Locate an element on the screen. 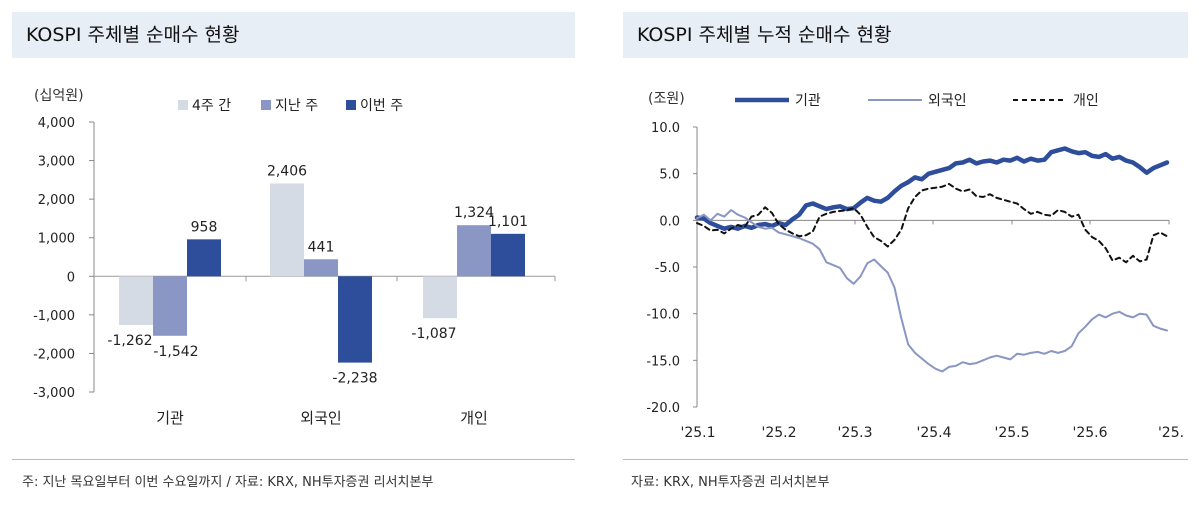 The width and height of the screenshot is (1199, 513). bar-data-label: -1,542 is located at coordinates (175, 352).